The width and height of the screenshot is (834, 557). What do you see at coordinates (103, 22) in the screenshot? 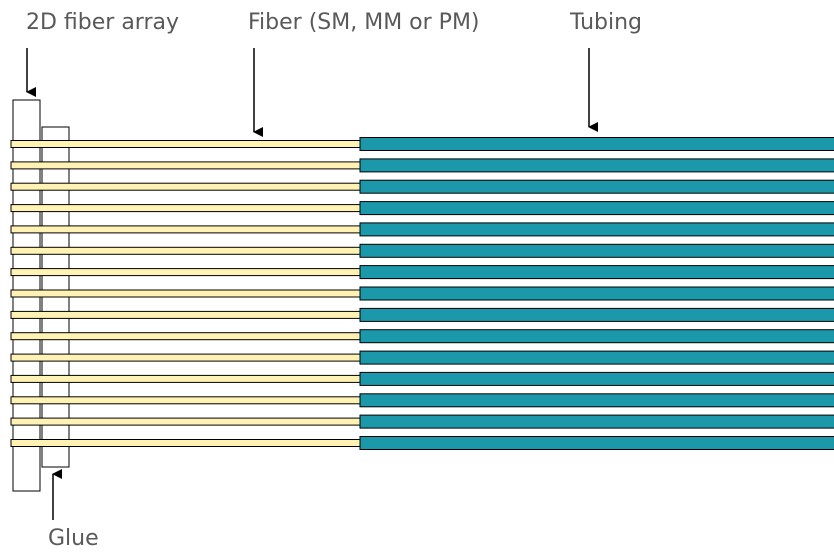
I see `fiber-array-label: 2D fiber array` at bounding box center [103, 22].